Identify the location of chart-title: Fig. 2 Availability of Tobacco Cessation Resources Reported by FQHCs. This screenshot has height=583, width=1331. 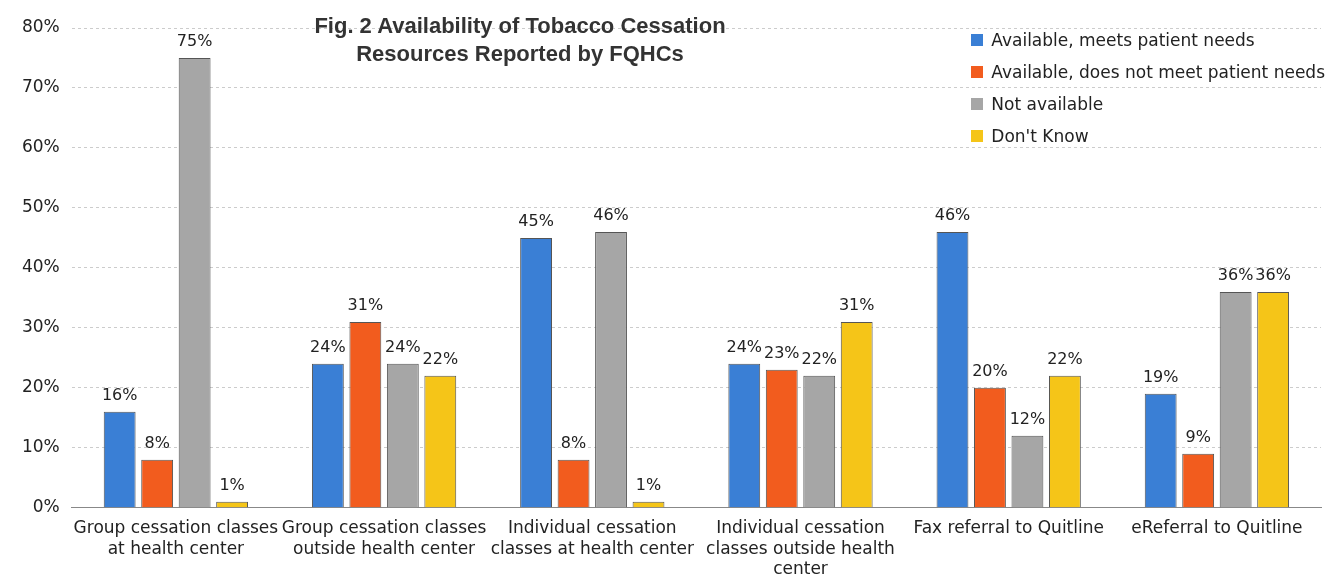
(520, 40).